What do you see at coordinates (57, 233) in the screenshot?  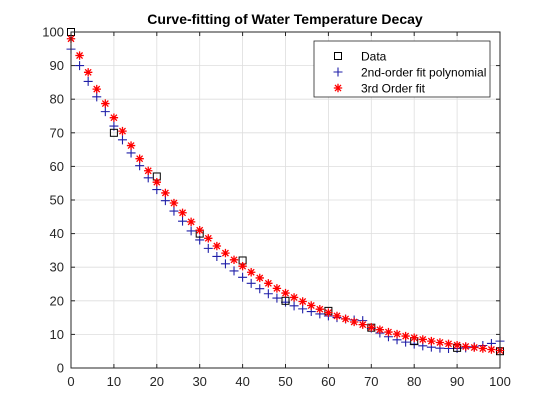 I see `y-tick-label: 40` at bounding box center [57, 233].